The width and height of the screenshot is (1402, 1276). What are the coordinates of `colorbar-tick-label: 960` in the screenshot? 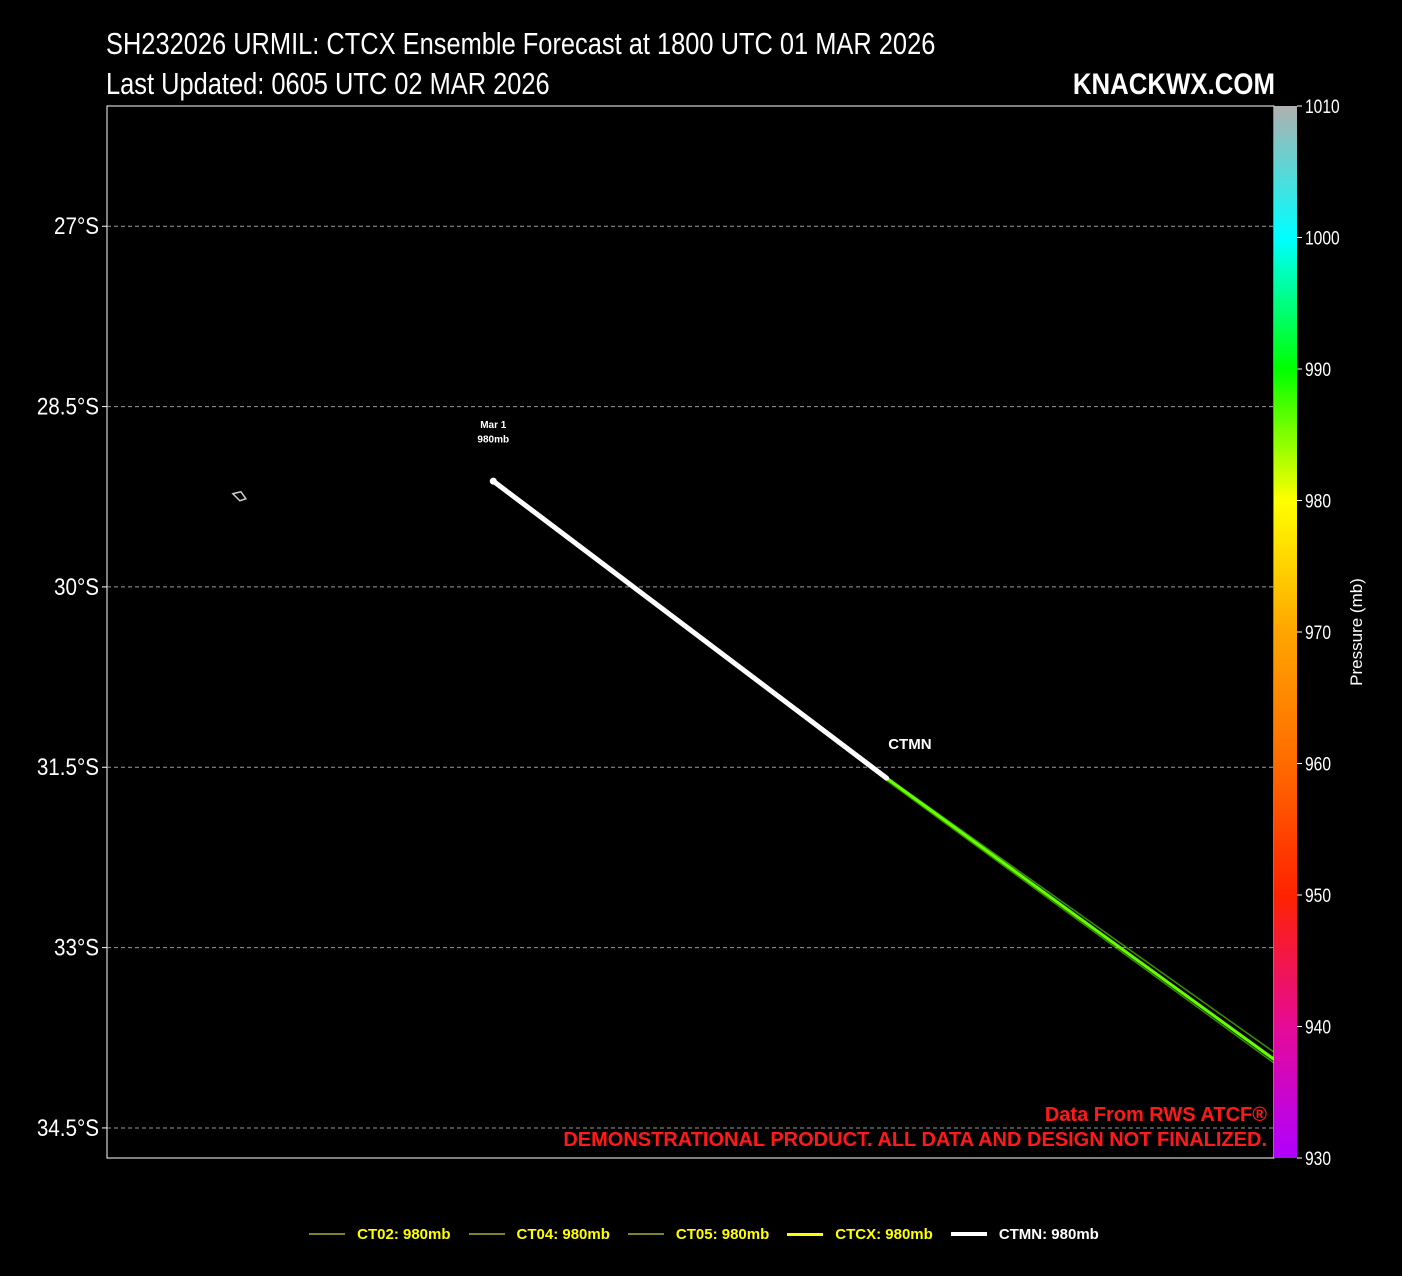 It's located at (1318, 764).